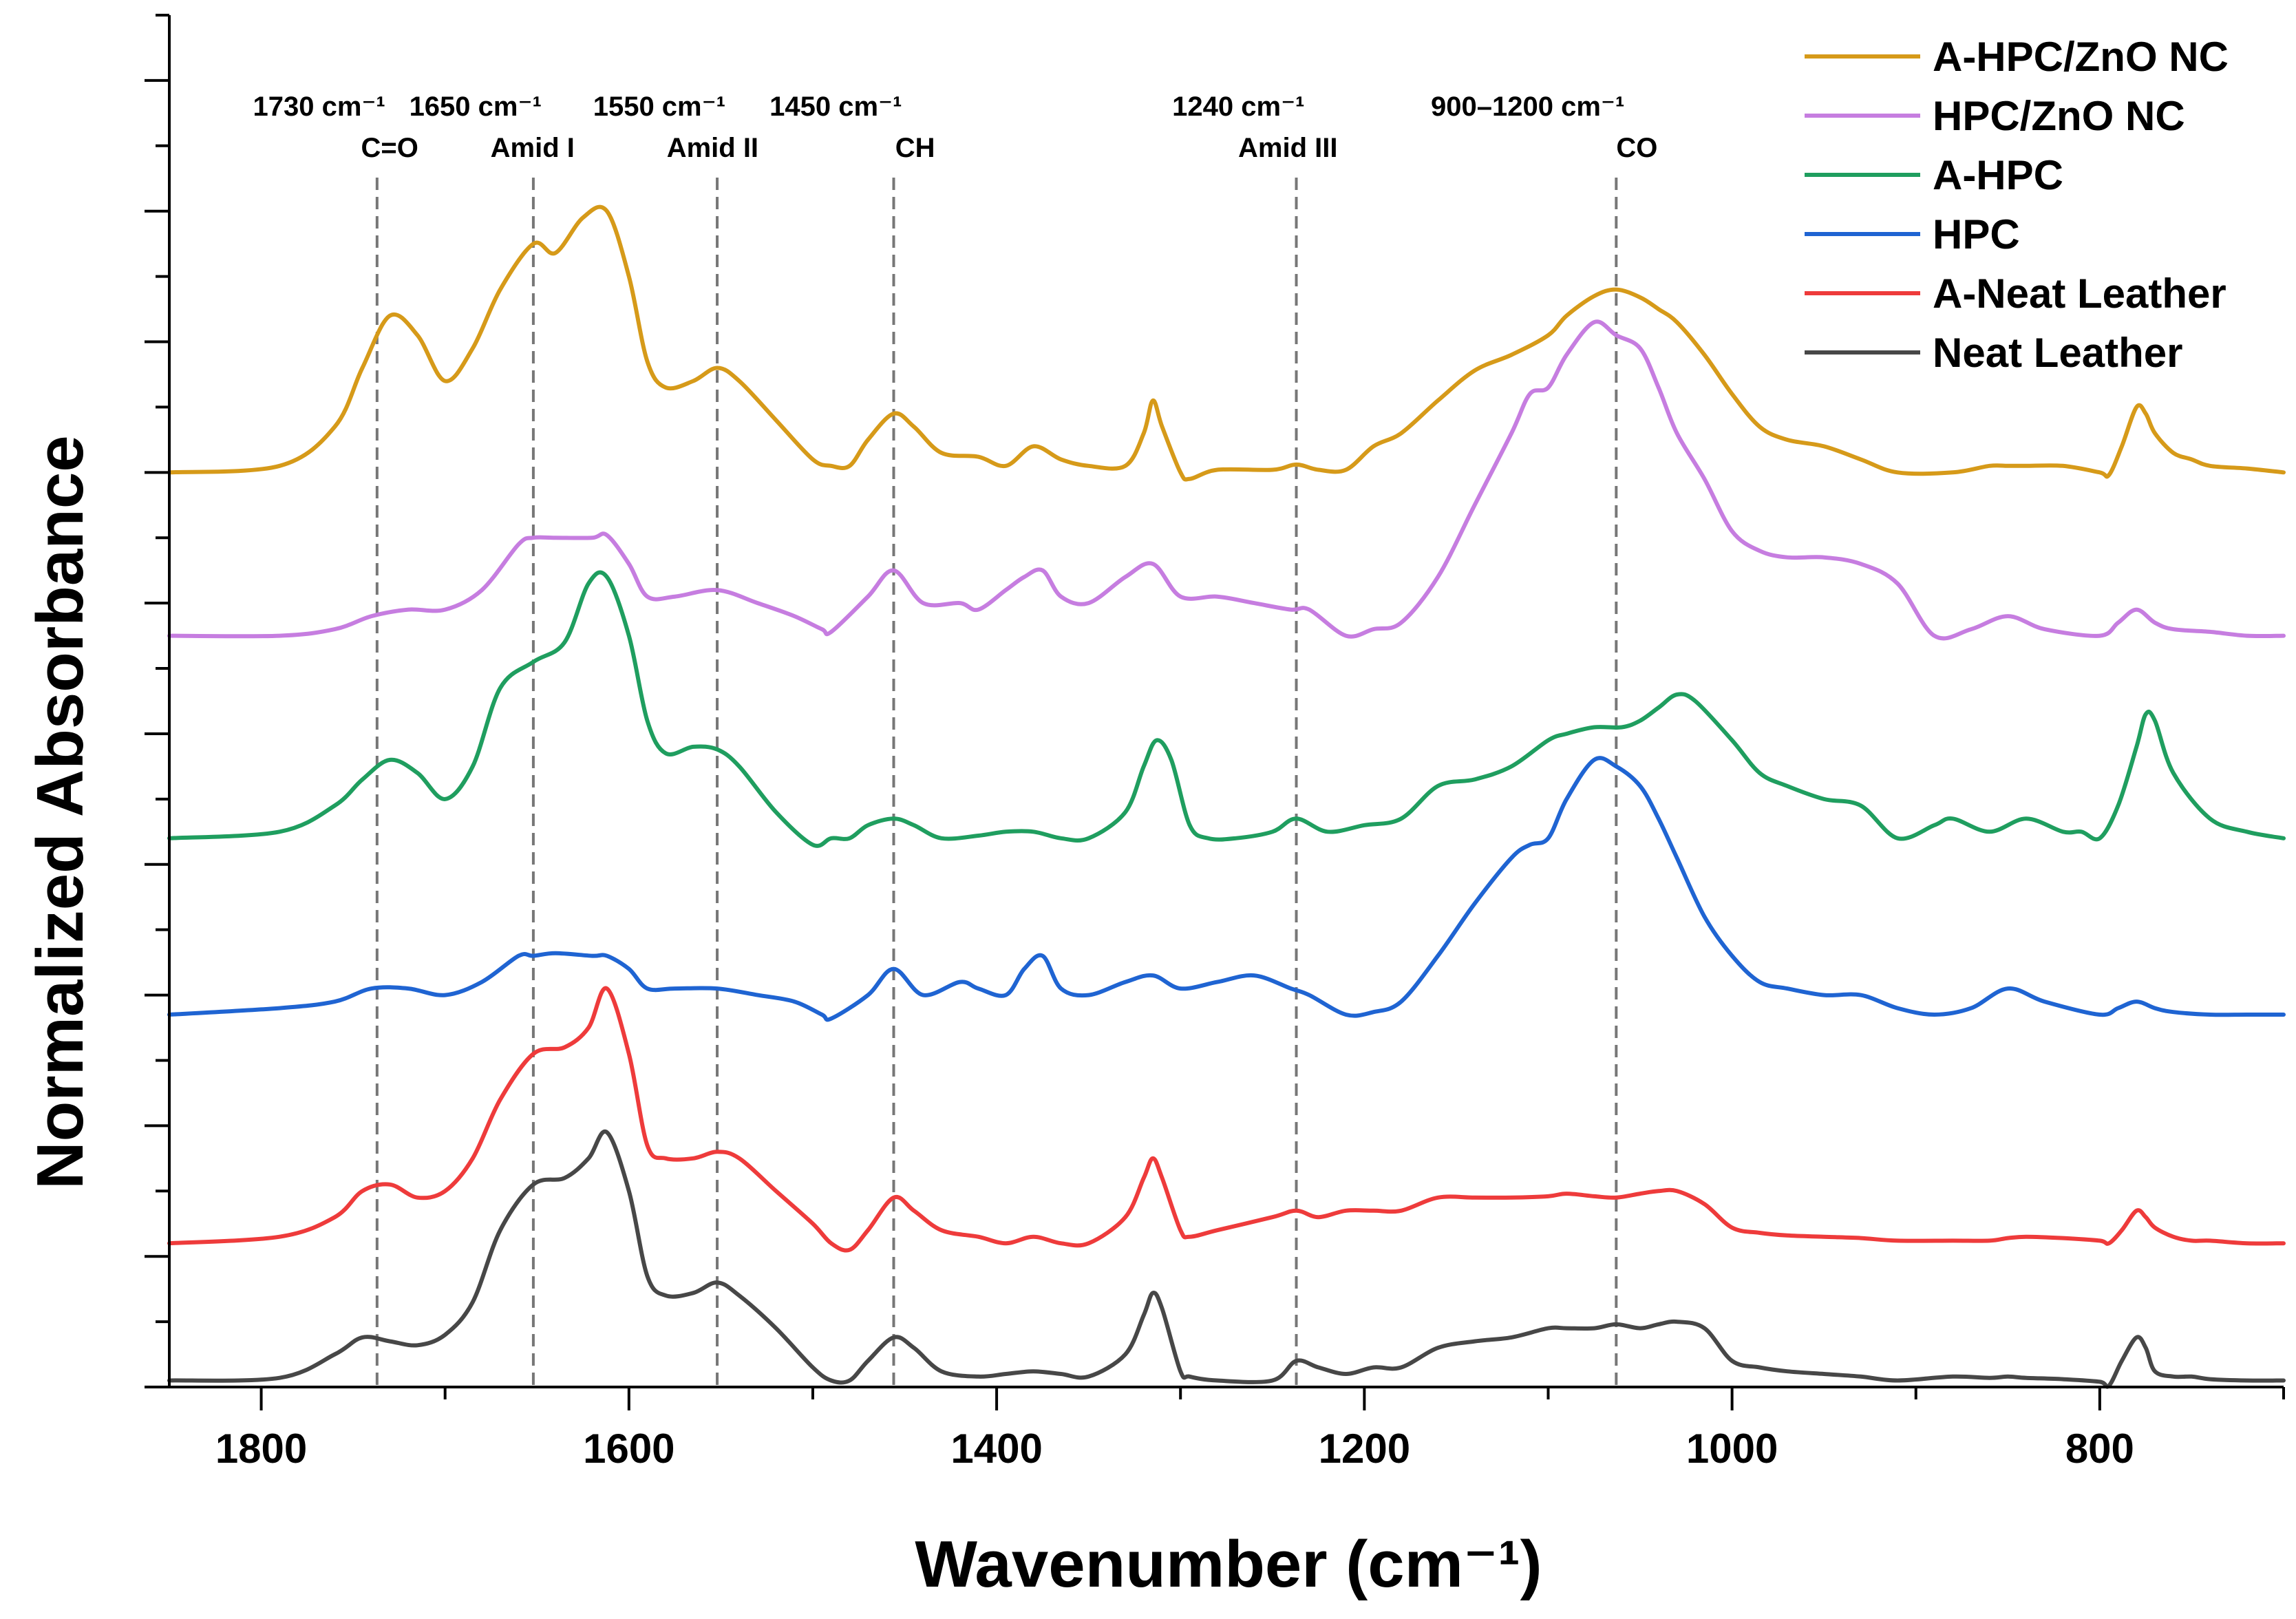 Image resolution: width=2296 pixels, height=1619 pixels. What do you see at coordinates (390, 148) in the screenshot?
I see `band-marker-assignment: C=O` at bounding box center [390, 148].